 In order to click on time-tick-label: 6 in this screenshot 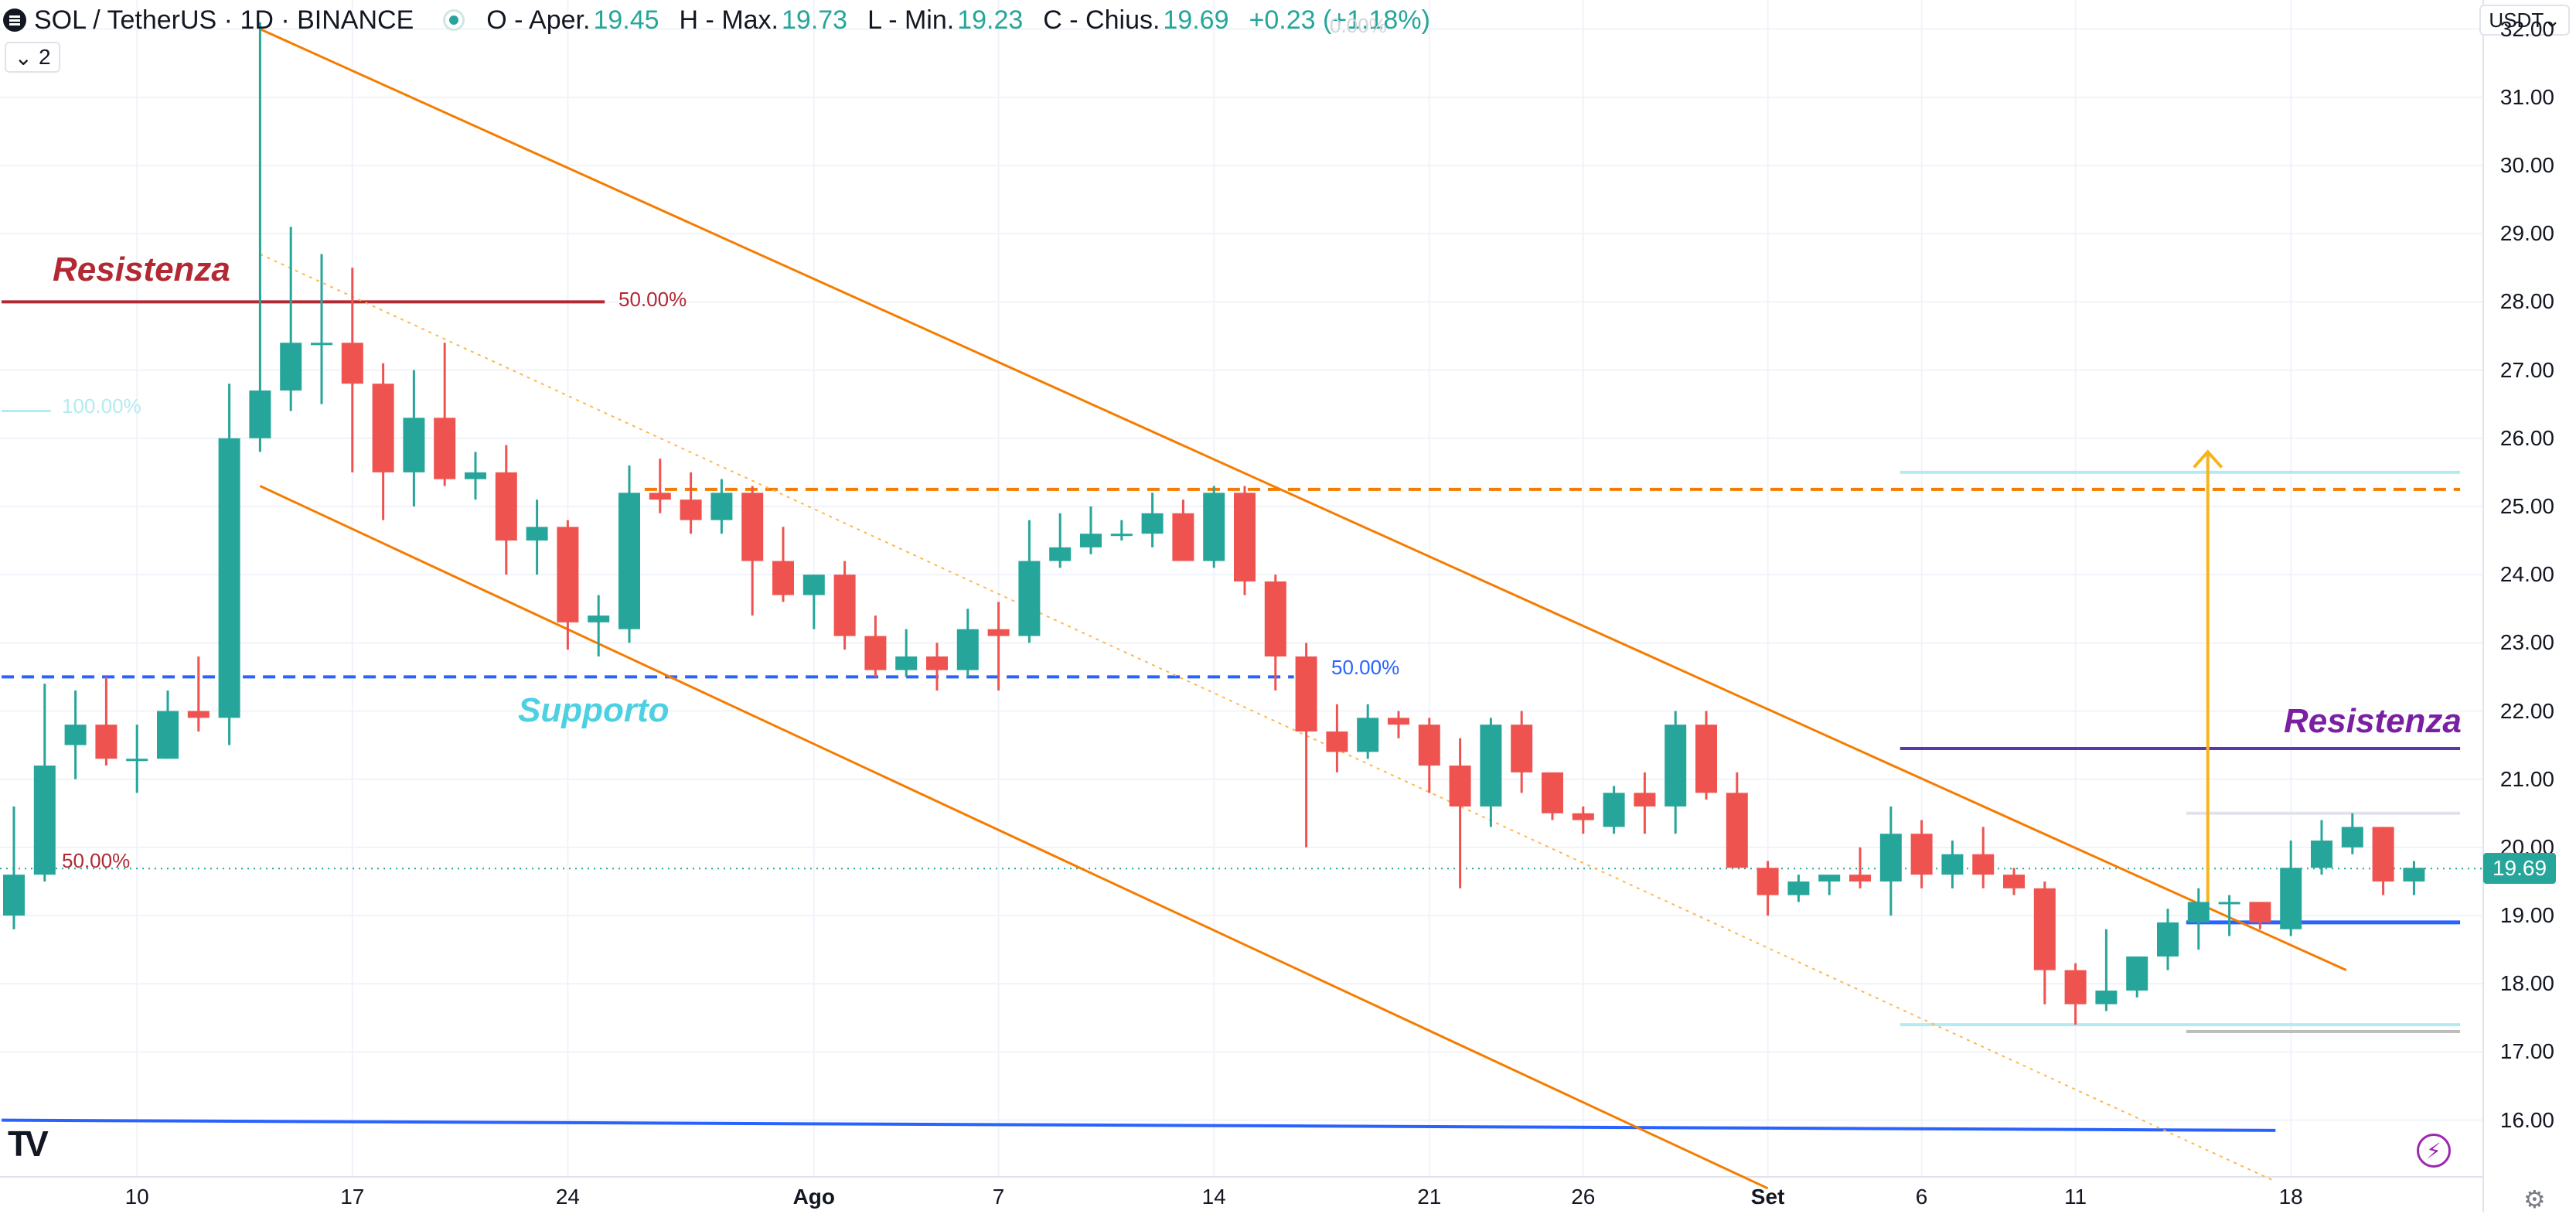, I will do `click(1921, 1197)`.